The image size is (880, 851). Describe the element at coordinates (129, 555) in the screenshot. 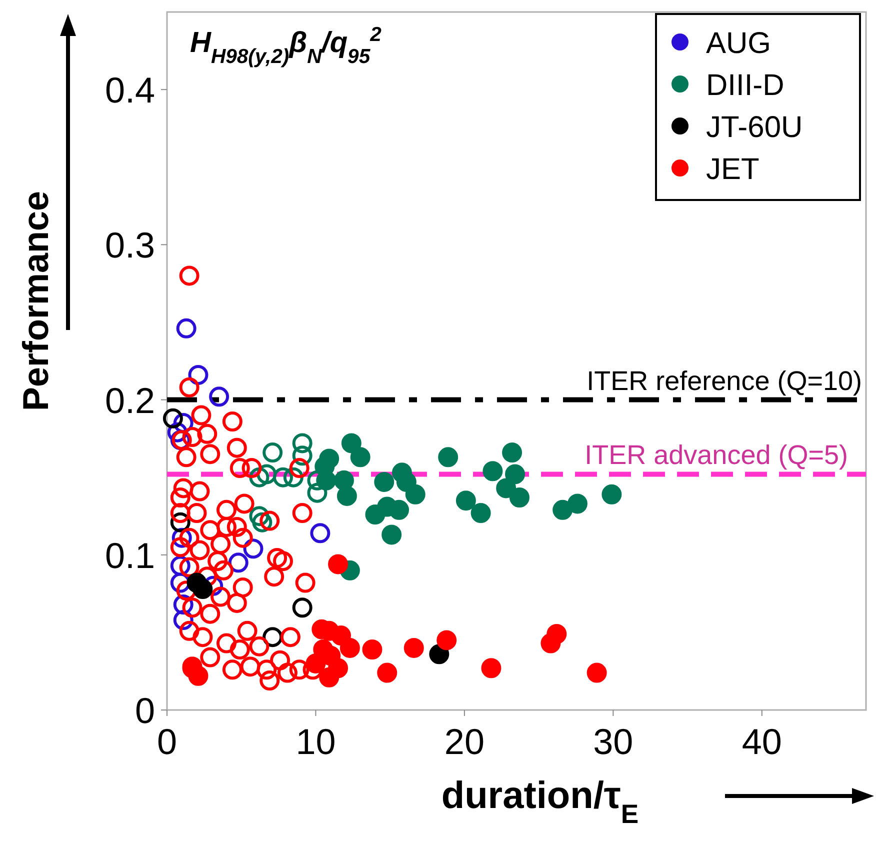

I see `y-tick-label: 0.1` at that location.